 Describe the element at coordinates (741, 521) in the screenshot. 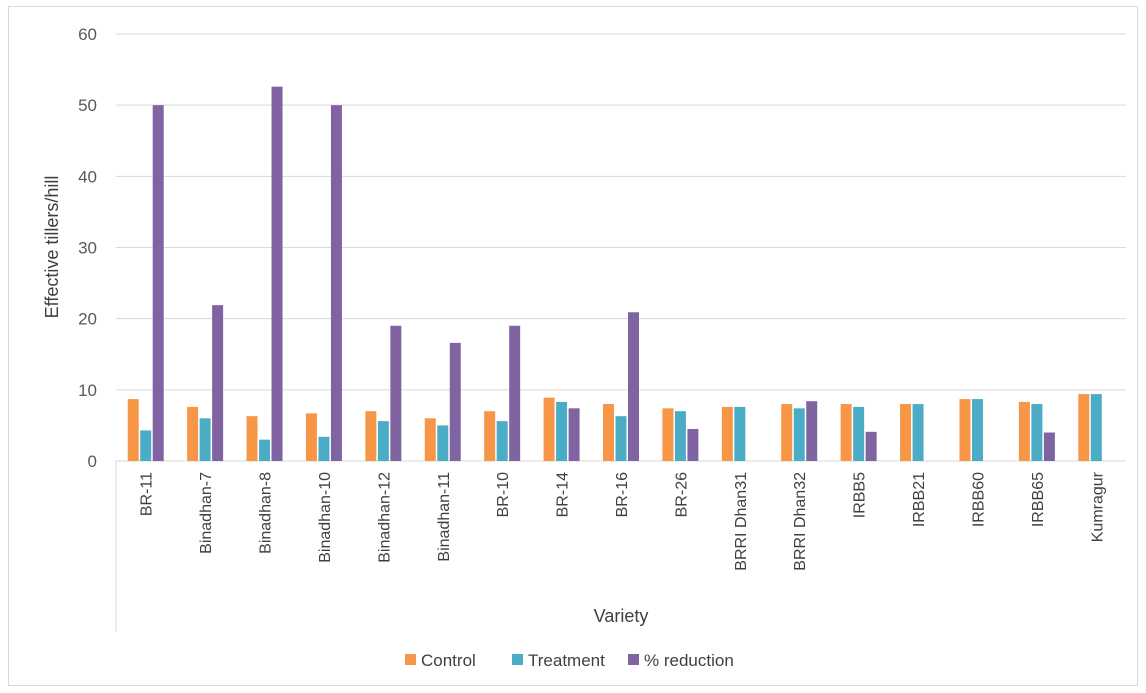

I see `x-category-label: BRRI Dhan31` at that location.